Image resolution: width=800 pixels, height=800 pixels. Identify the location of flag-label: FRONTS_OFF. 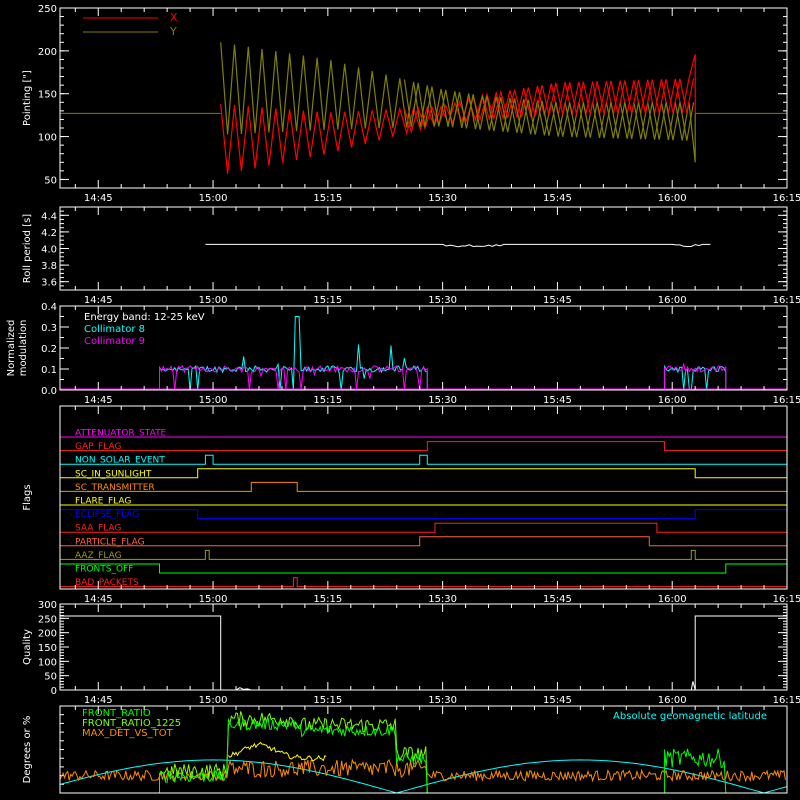
(104, 570).